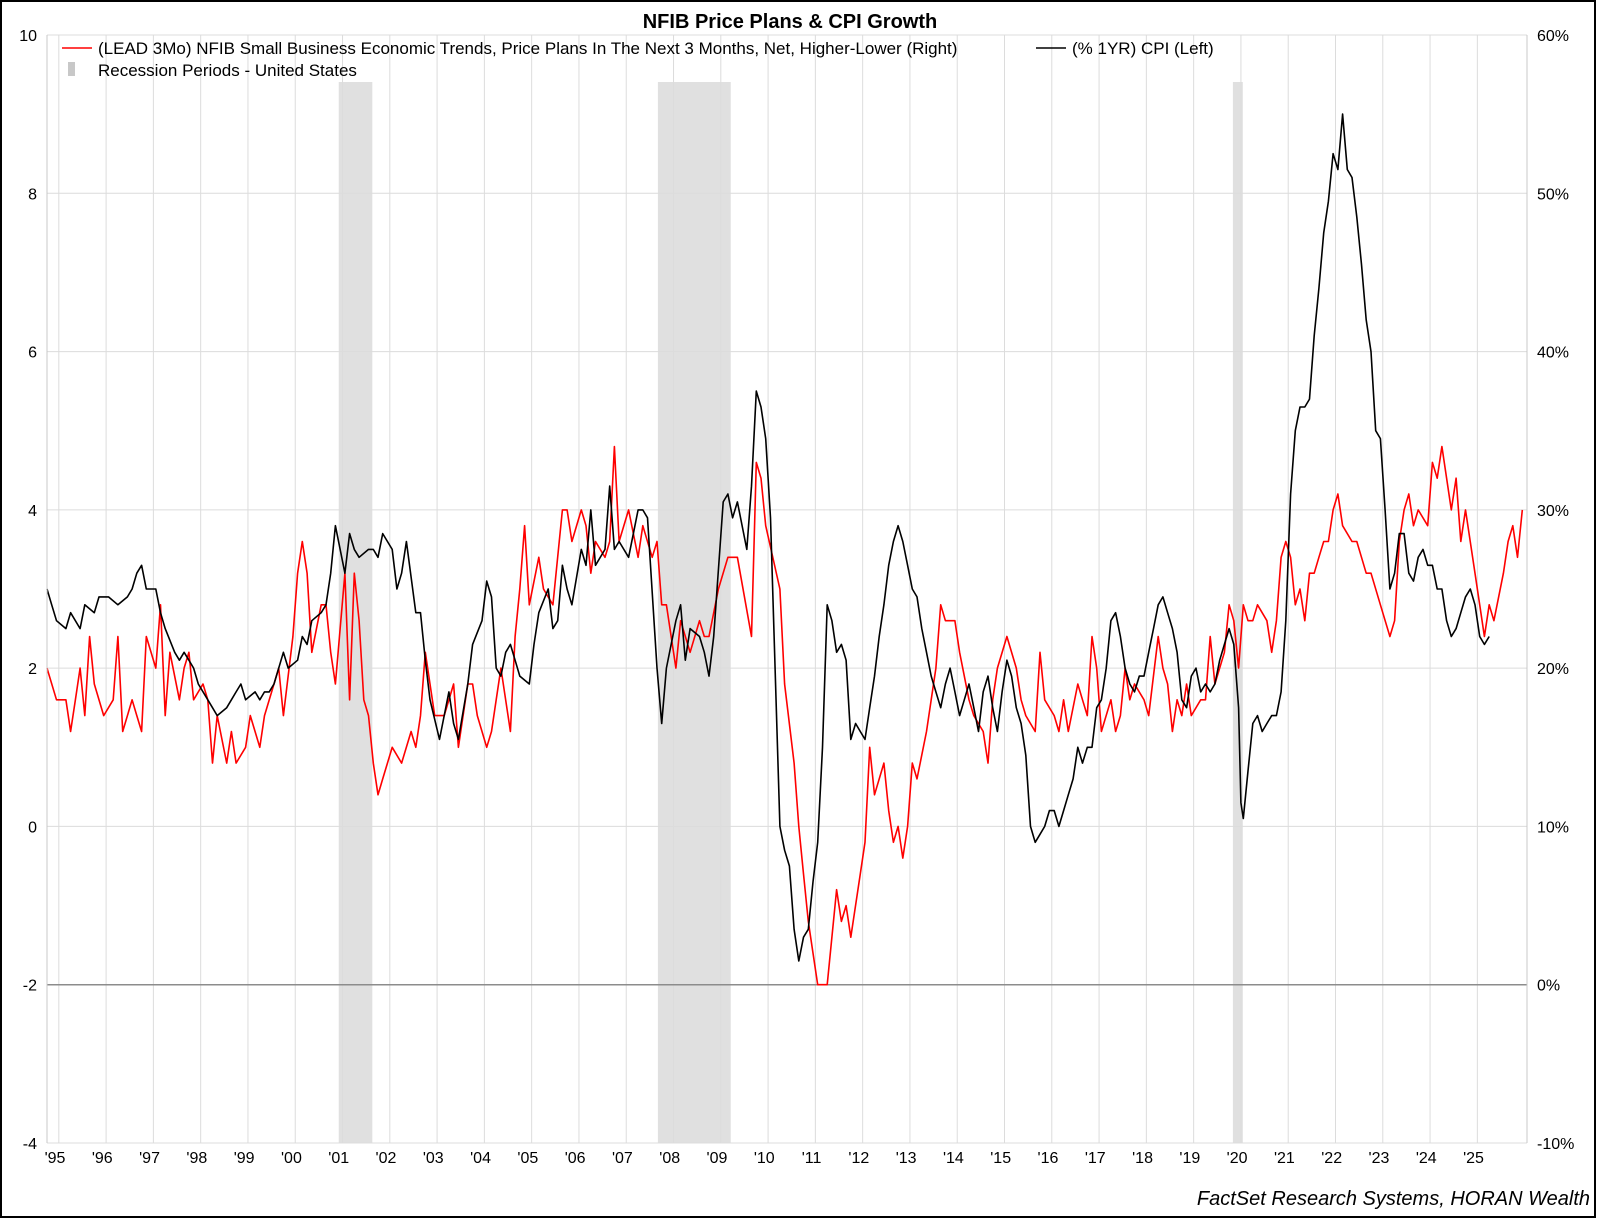 The image size is (1600, 1222). I want to click on x-tick-label: '04, so click(480, 1158).